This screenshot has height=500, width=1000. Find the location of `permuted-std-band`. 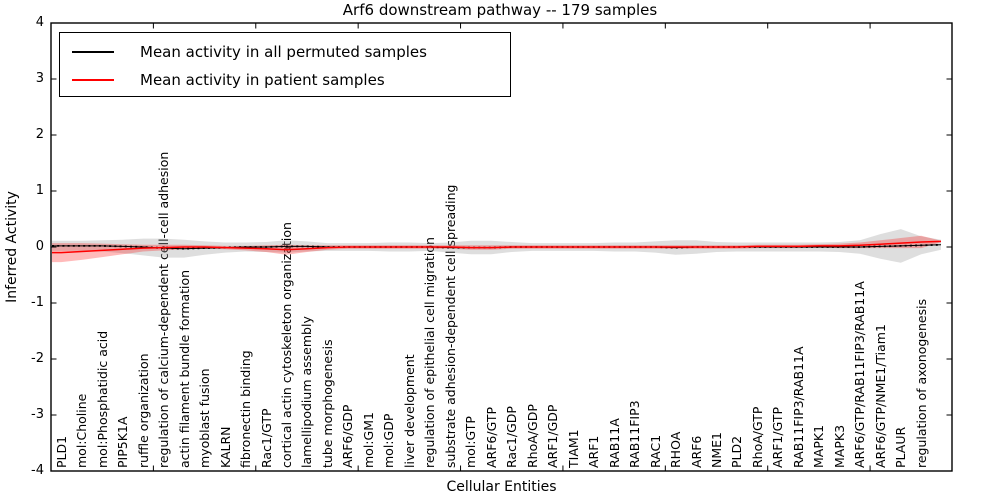

permuted-std-band is located at coordinates (496, 246).